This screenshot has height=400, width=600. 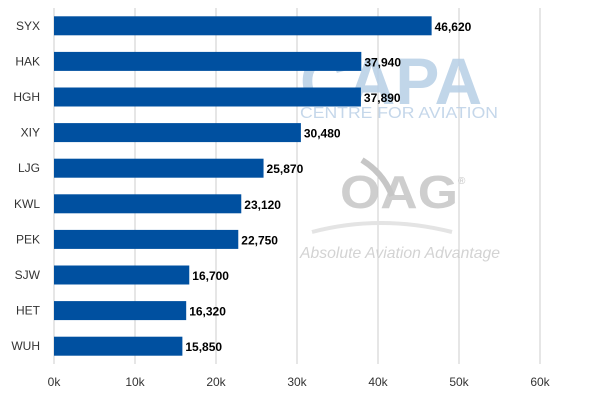 I want to click on x-tick-label: 40k, so click(x=378, y=382).